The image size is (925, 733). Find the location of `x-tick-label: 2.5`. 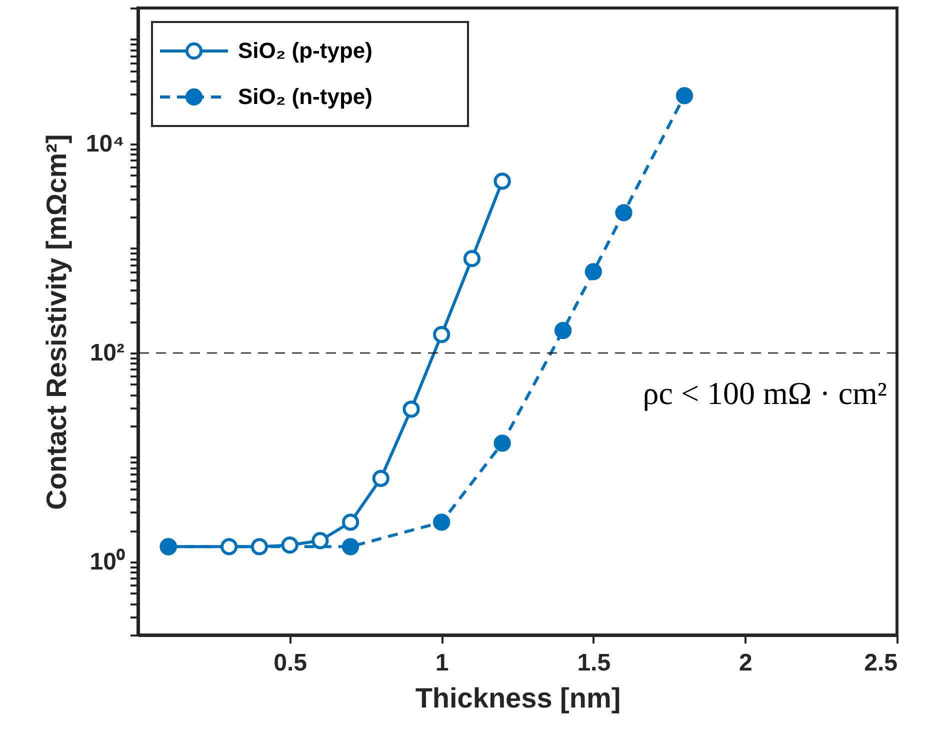

x-tick-label: 2.5 is located at coordinates (881, 663).